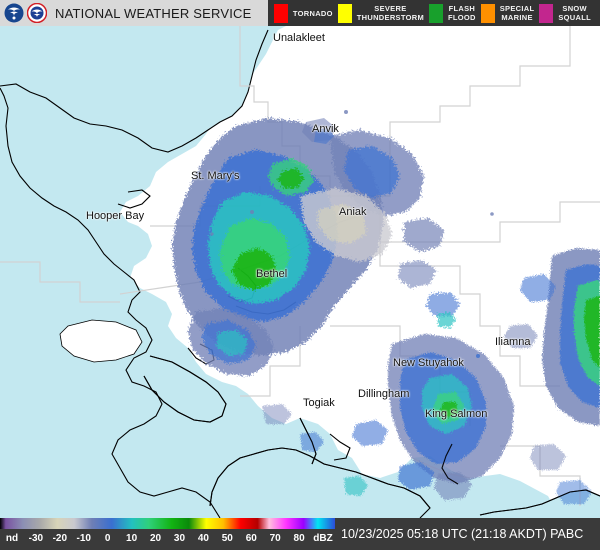 This screenshot has height=550, width=600. Describe the element at coordinates (115, 216) in the screenshot. I see `city-label-hooper-bay: Hooper Bay` at that location.